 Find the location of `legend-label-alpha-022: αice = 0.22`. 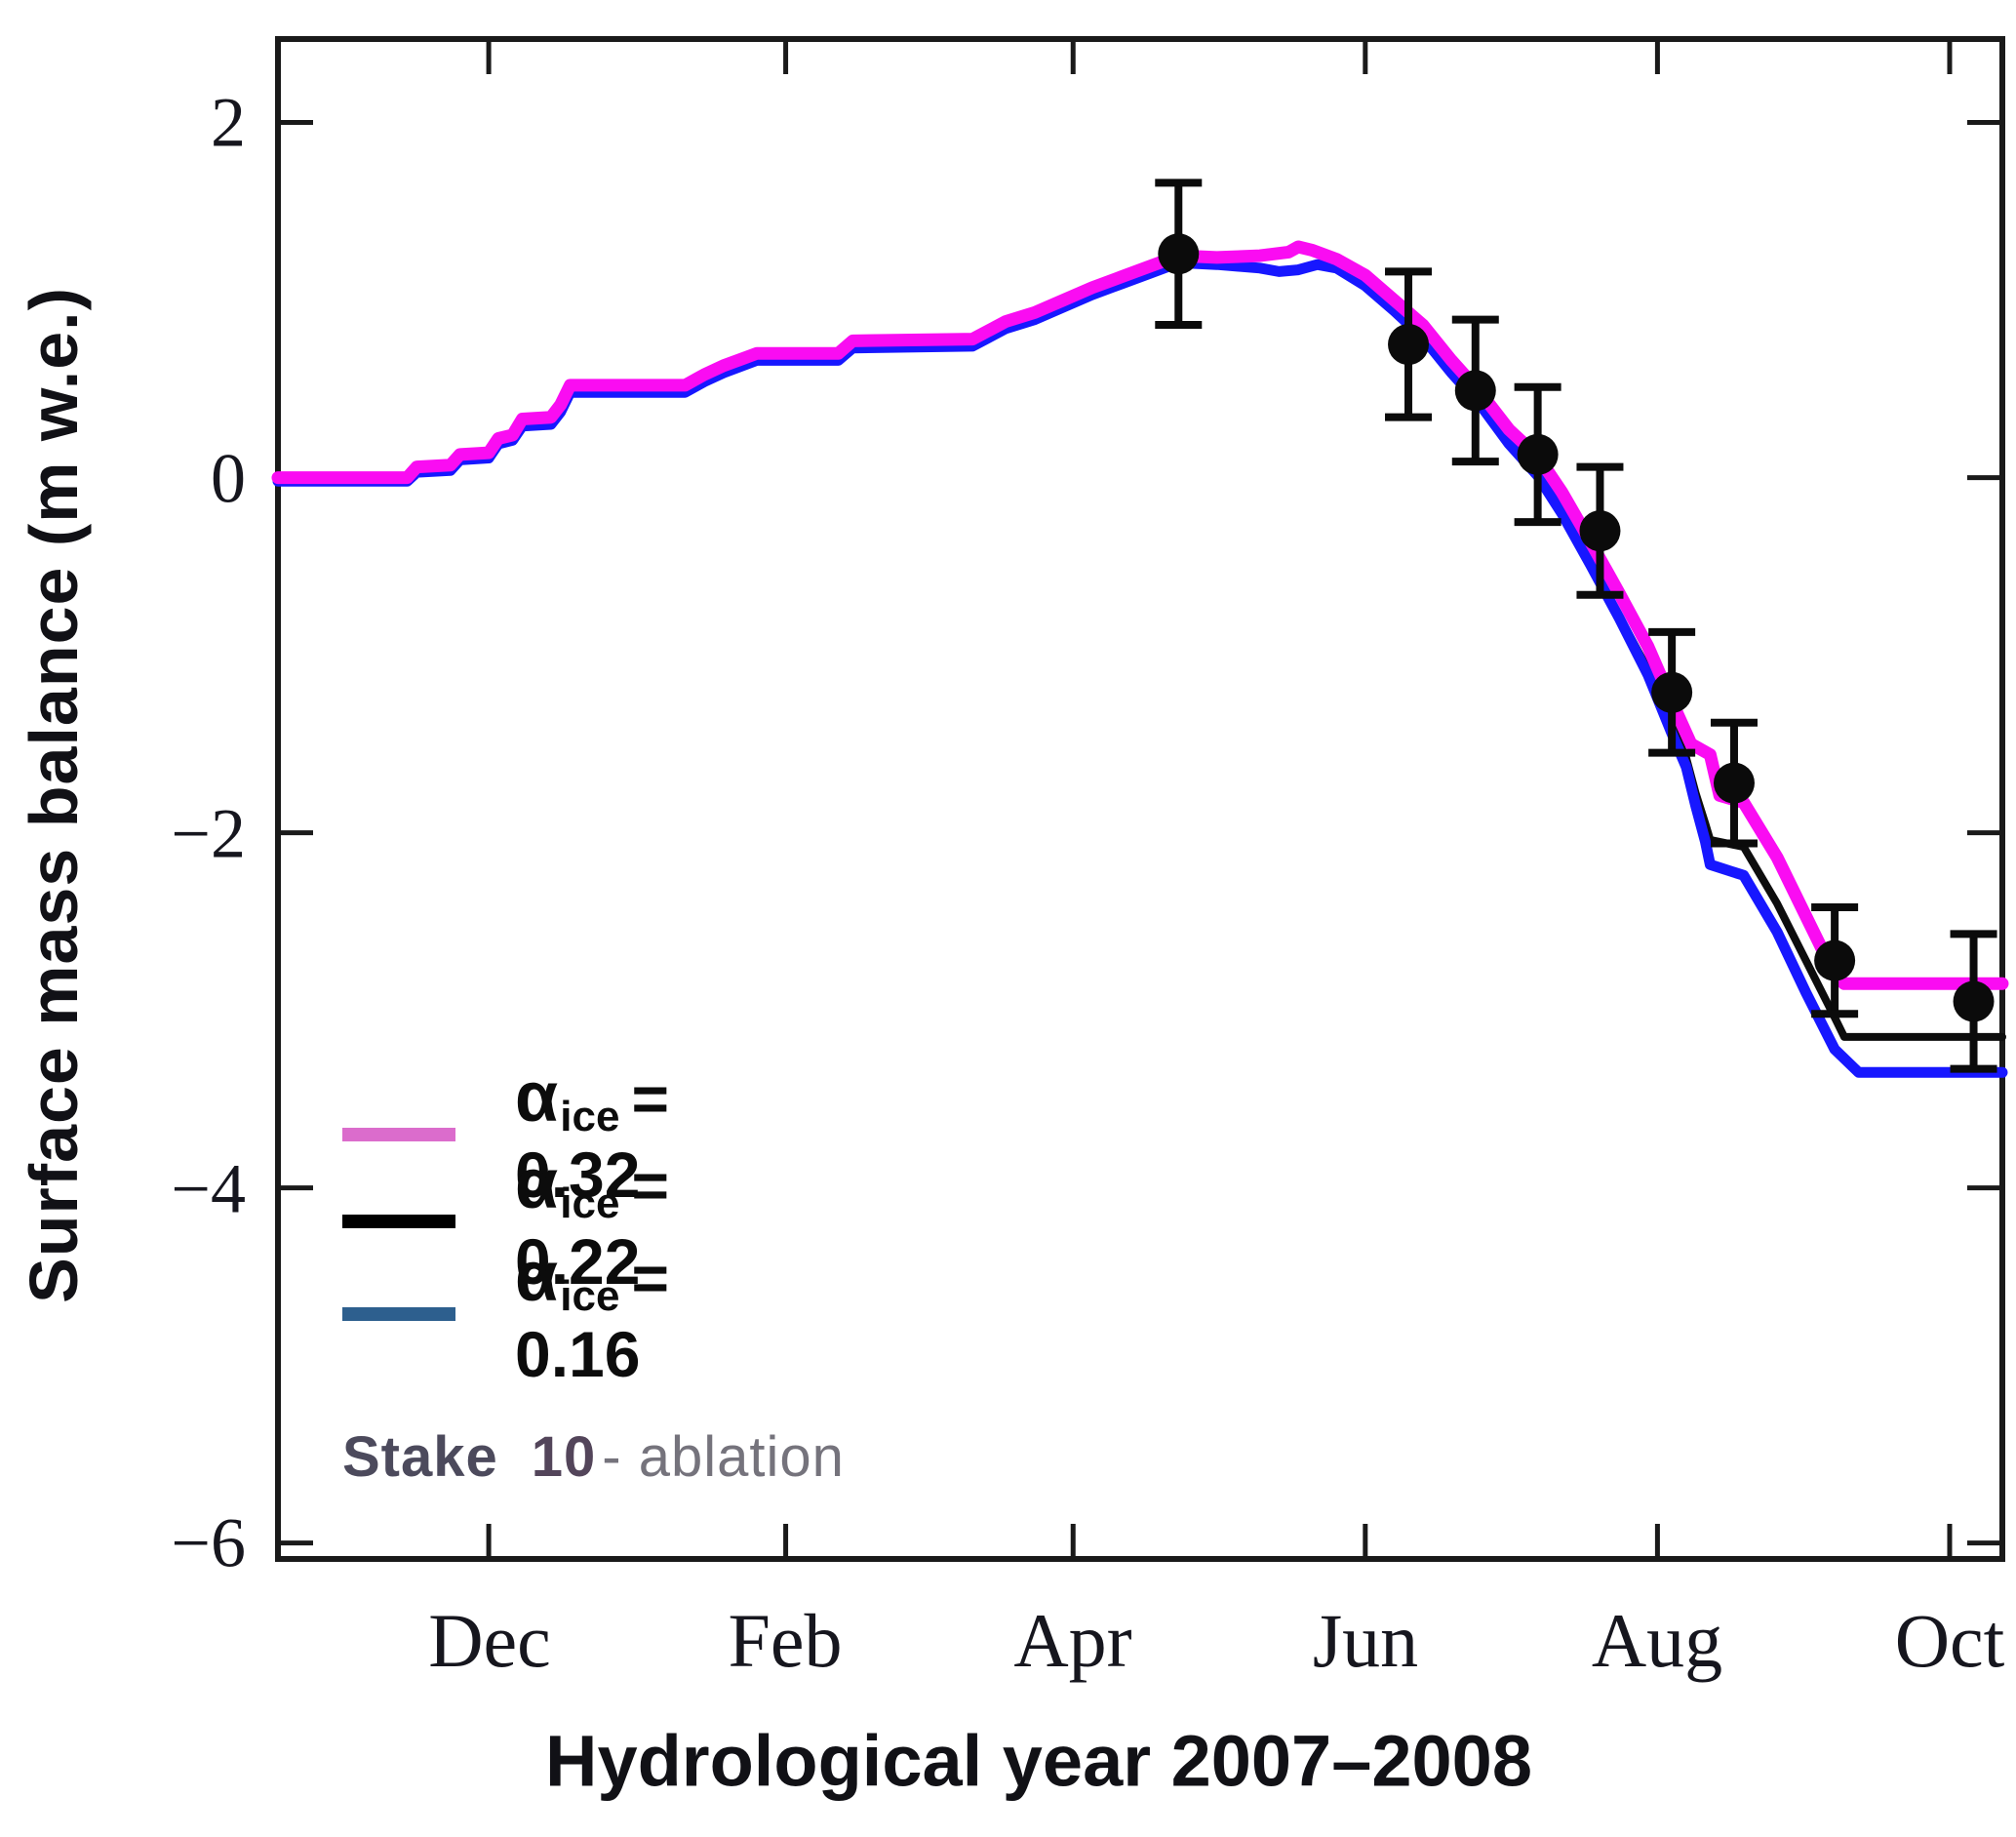

legend-label-alpha-022: αice = 0.22 is located at coordinates (592, 1221).